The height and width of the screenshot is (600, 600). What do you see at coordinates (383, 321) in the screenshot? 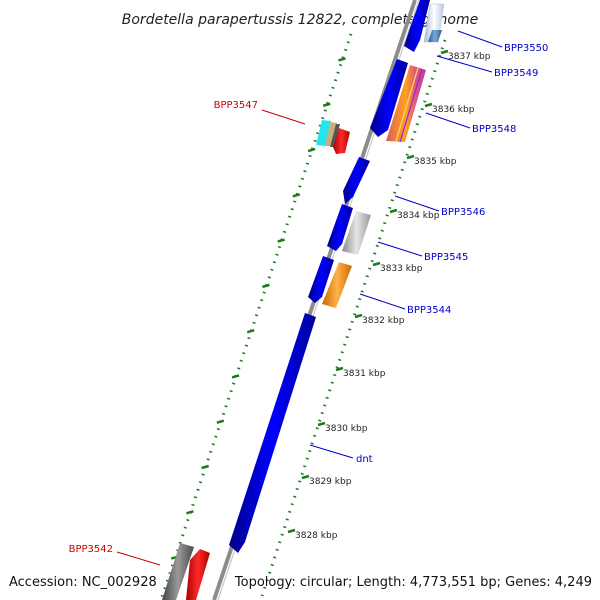
I see `scale-tick-label: 3832 kbp` at bounding box center [383, 321].